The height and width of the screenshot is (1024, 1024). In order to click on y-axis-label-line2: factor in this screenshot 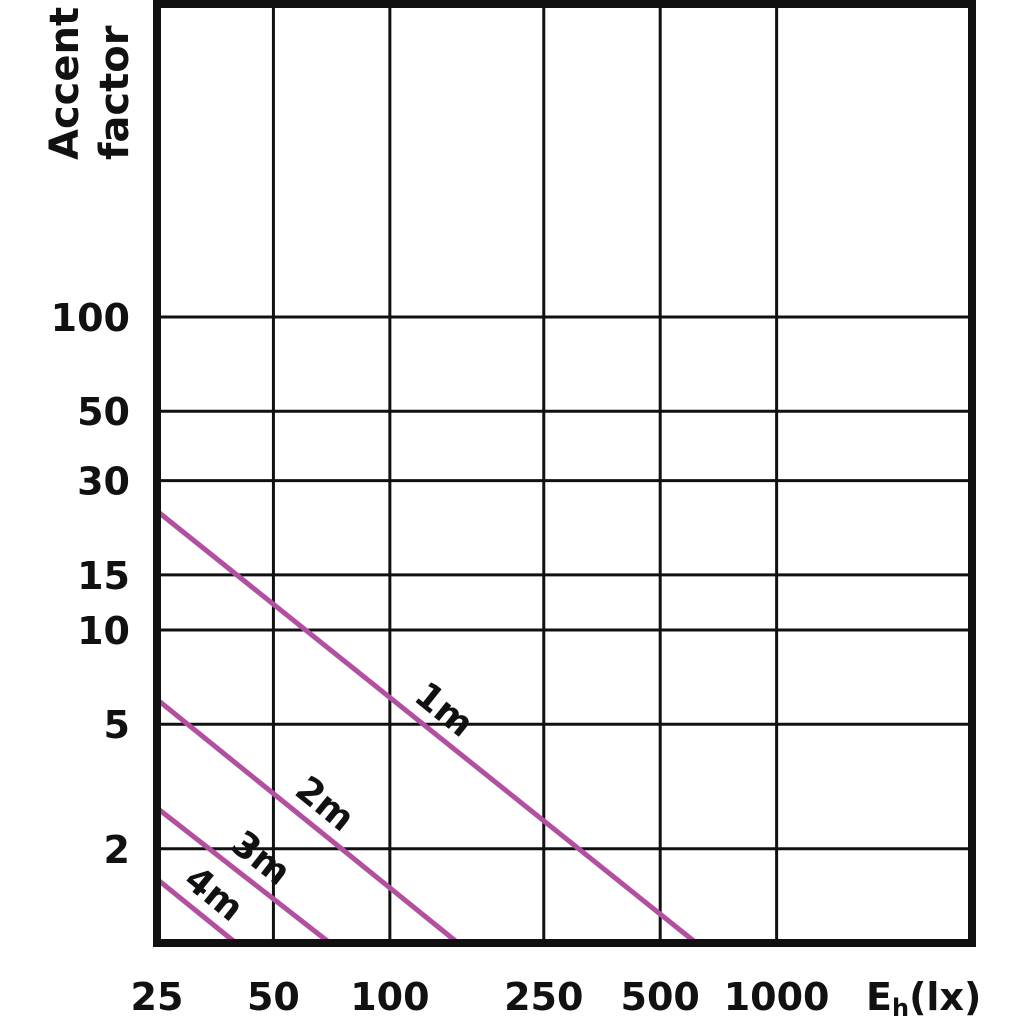, I will do `click(115, 92)`.